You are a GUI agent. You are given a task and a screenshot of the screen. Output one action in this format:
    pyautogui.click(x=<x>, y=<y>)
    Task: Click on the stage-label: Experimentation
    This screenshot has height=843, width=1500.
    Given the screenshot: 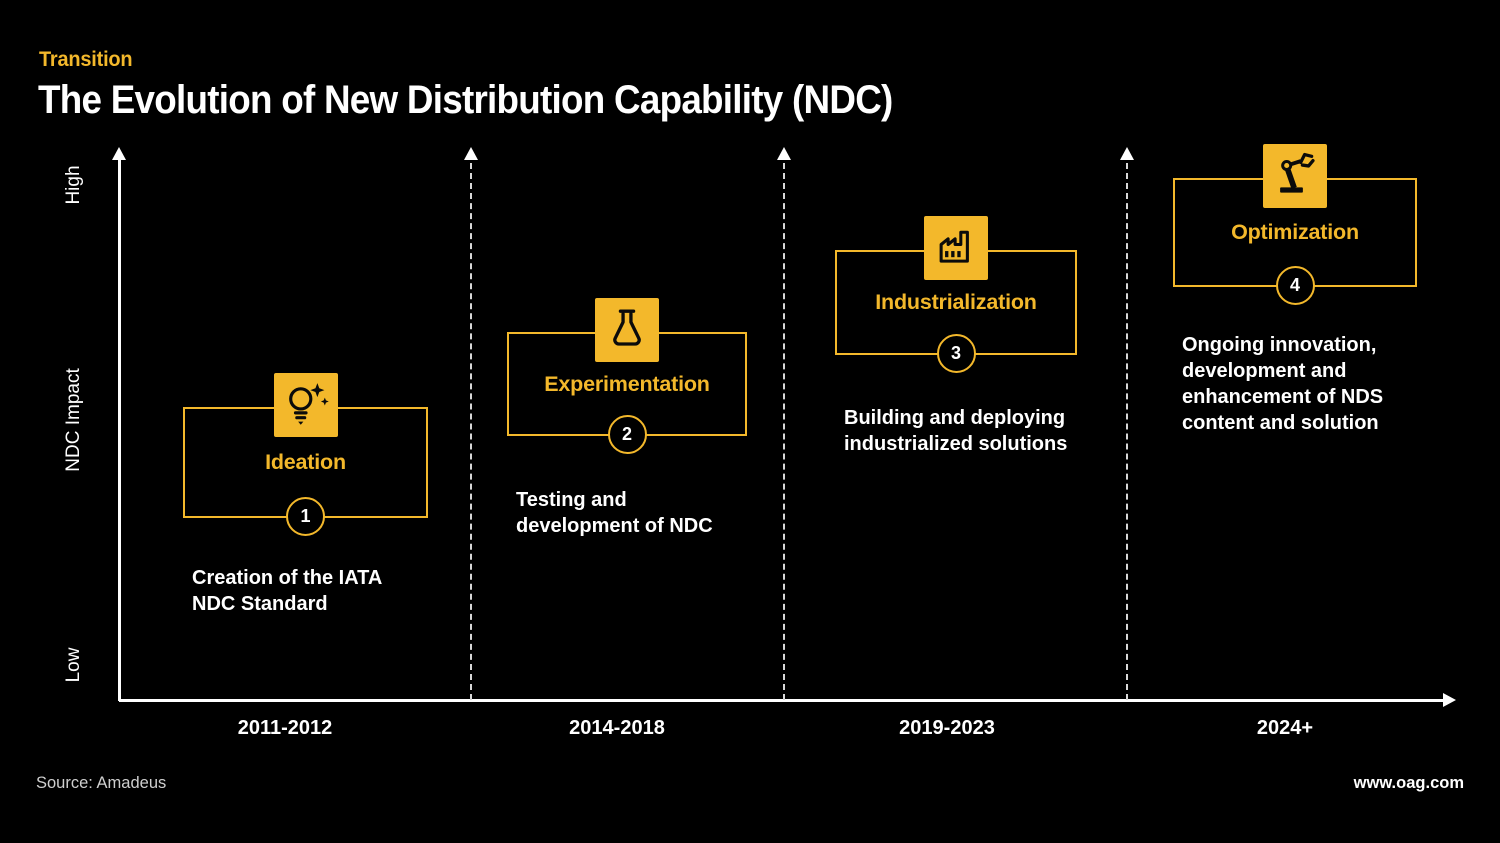 What is the action you would take?
    pyautogui.click(x=627, y=383)
    